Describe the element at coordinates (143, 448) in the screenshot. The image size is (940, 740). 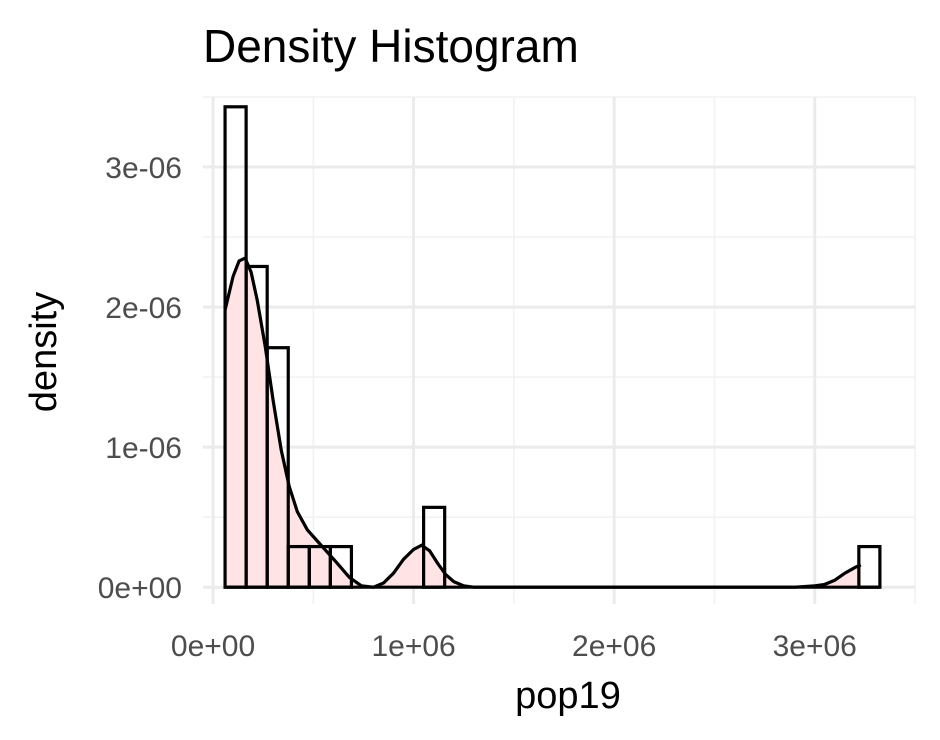
I see `y-tick-label: 1e-06` at that location.